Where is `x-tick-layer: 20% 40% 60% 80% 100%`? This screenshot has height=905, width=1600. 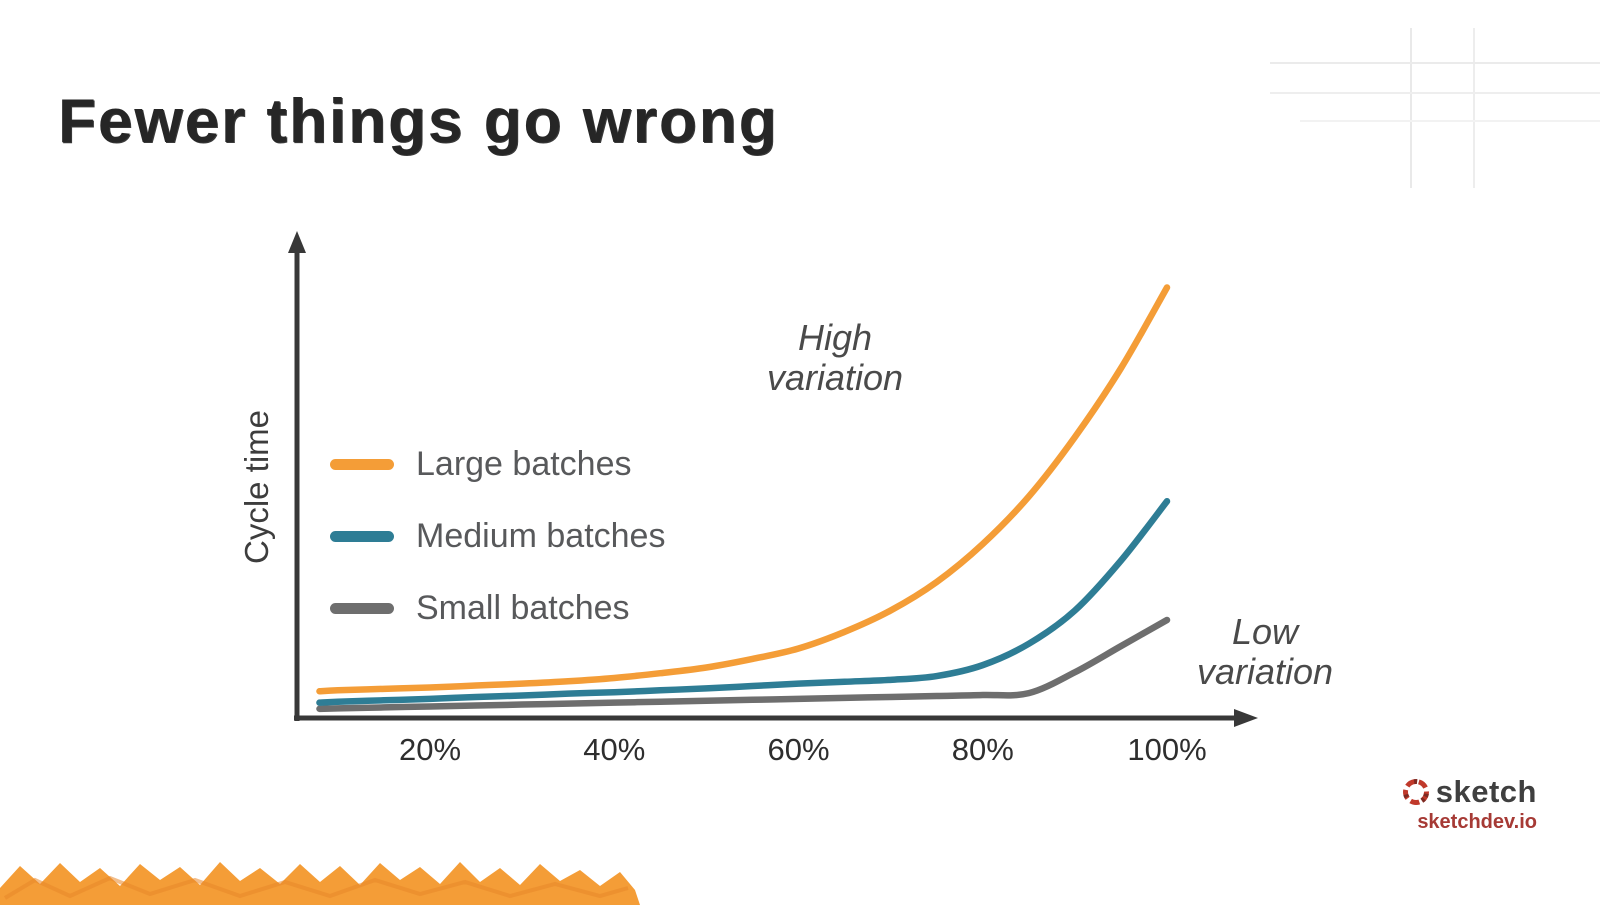 x-tick-layer: 20% 40% 60% 80% 100% is located at coordinates (803, 749).